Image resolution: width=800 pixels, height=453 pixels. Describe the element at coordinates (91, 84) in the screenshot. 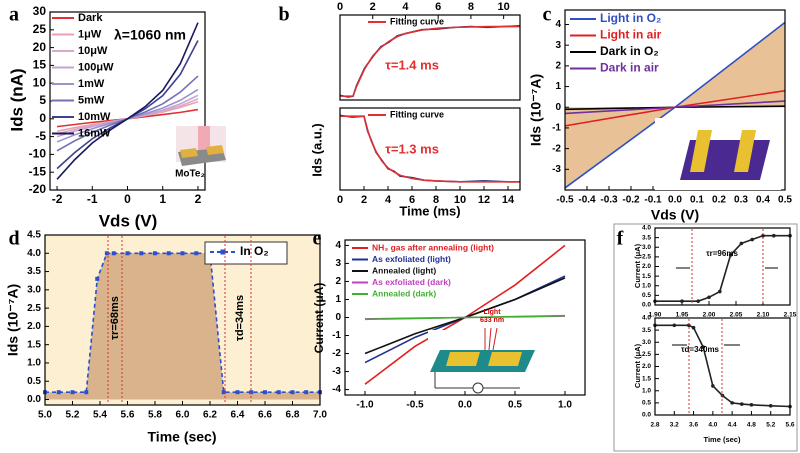

I see `legend-label: 1mW` at that location.